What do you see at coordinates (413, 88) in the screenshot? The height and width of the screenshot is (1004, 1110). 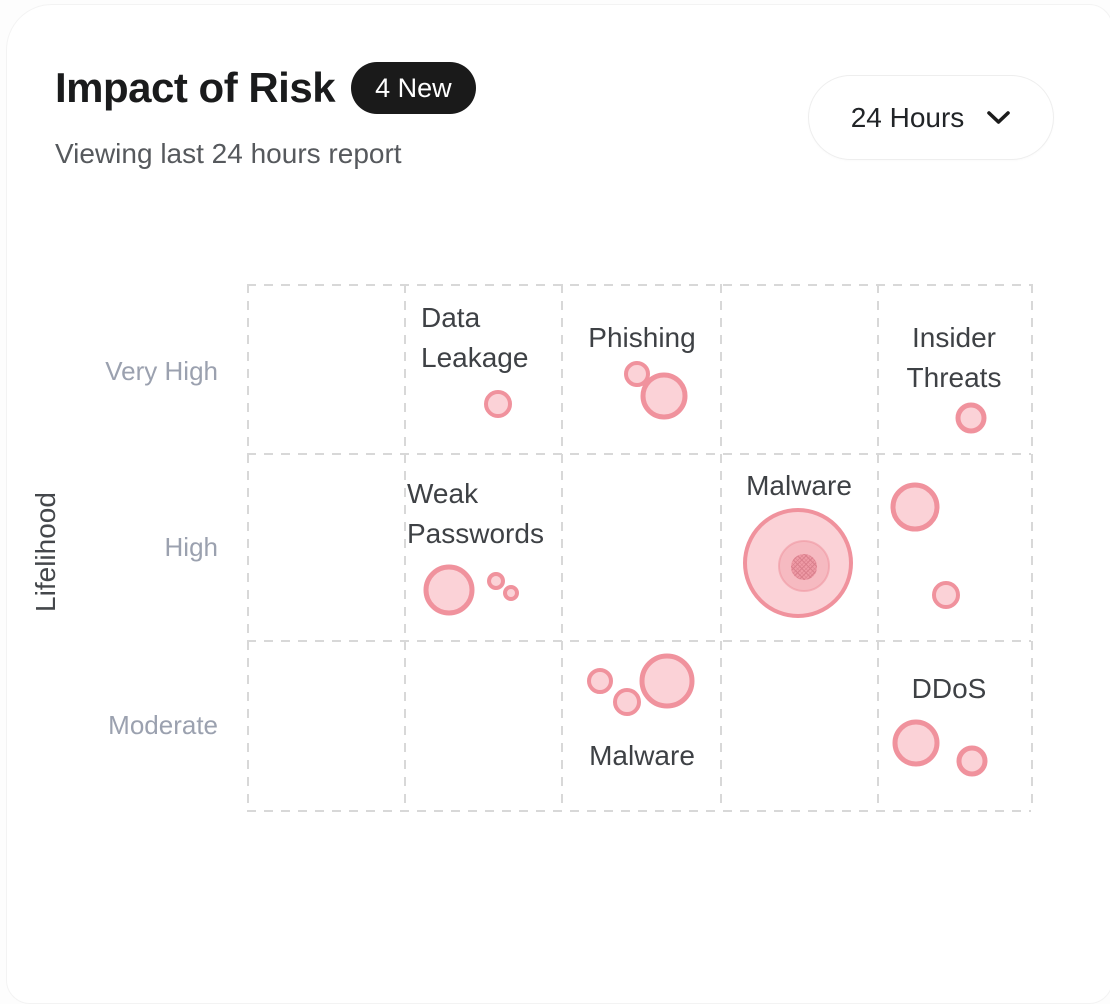 I see `new-count-badge: 4 New` at bounding box center [413, 88].